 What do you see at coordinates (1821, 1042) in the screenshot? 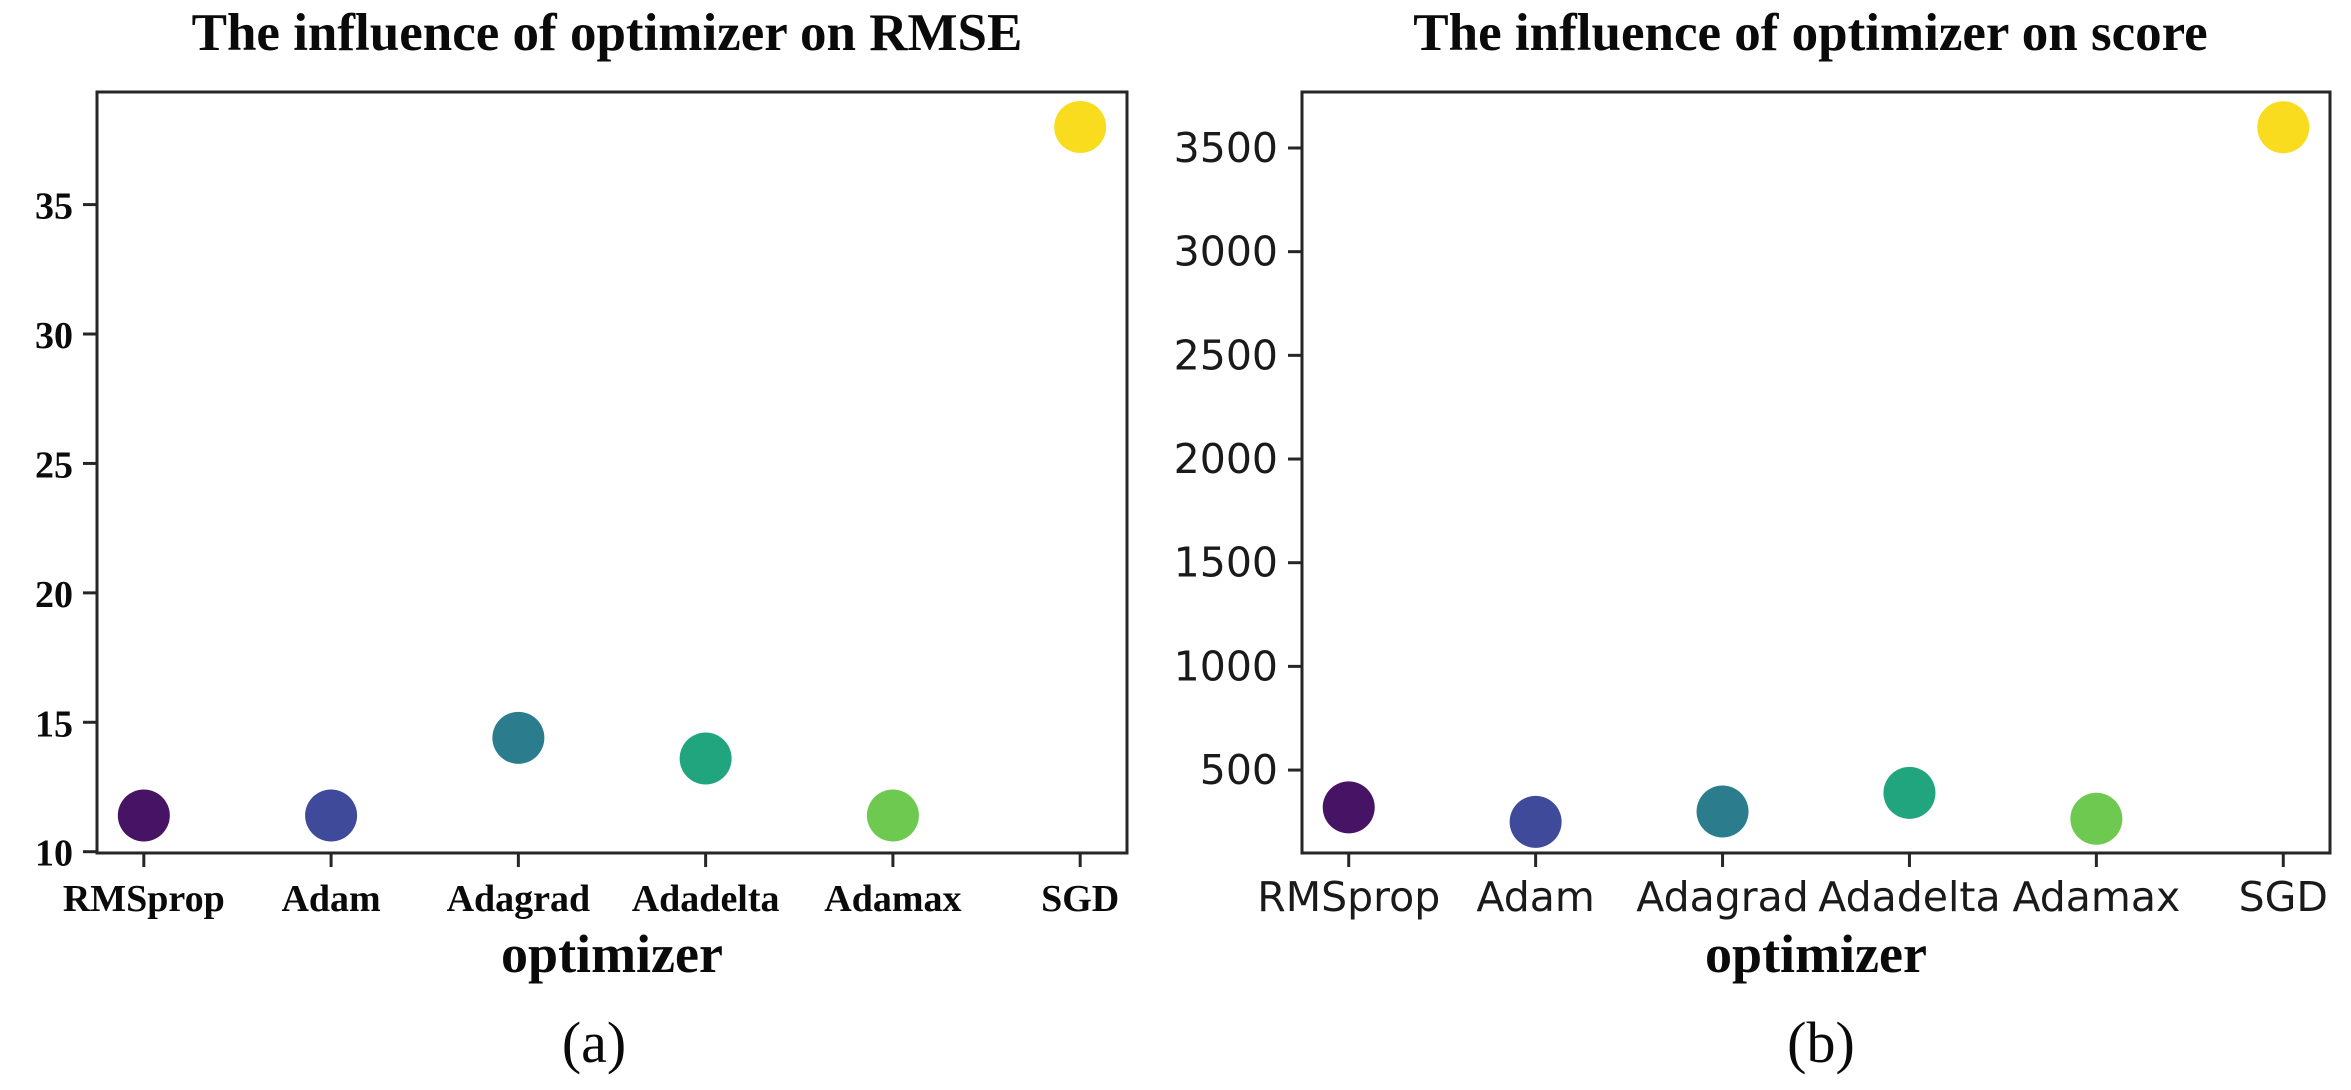
I see `subfigure-caption-b: (b)` at bounding box center [1821, 1042].